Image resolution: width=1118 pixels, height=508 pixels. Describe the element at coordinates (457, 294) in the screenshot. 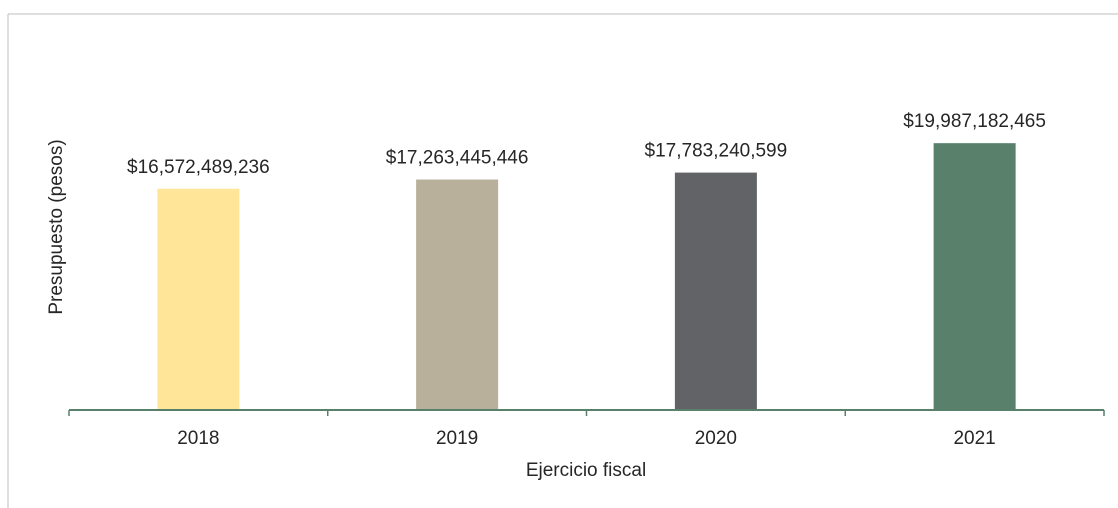

I see `bar-2019` at that location.